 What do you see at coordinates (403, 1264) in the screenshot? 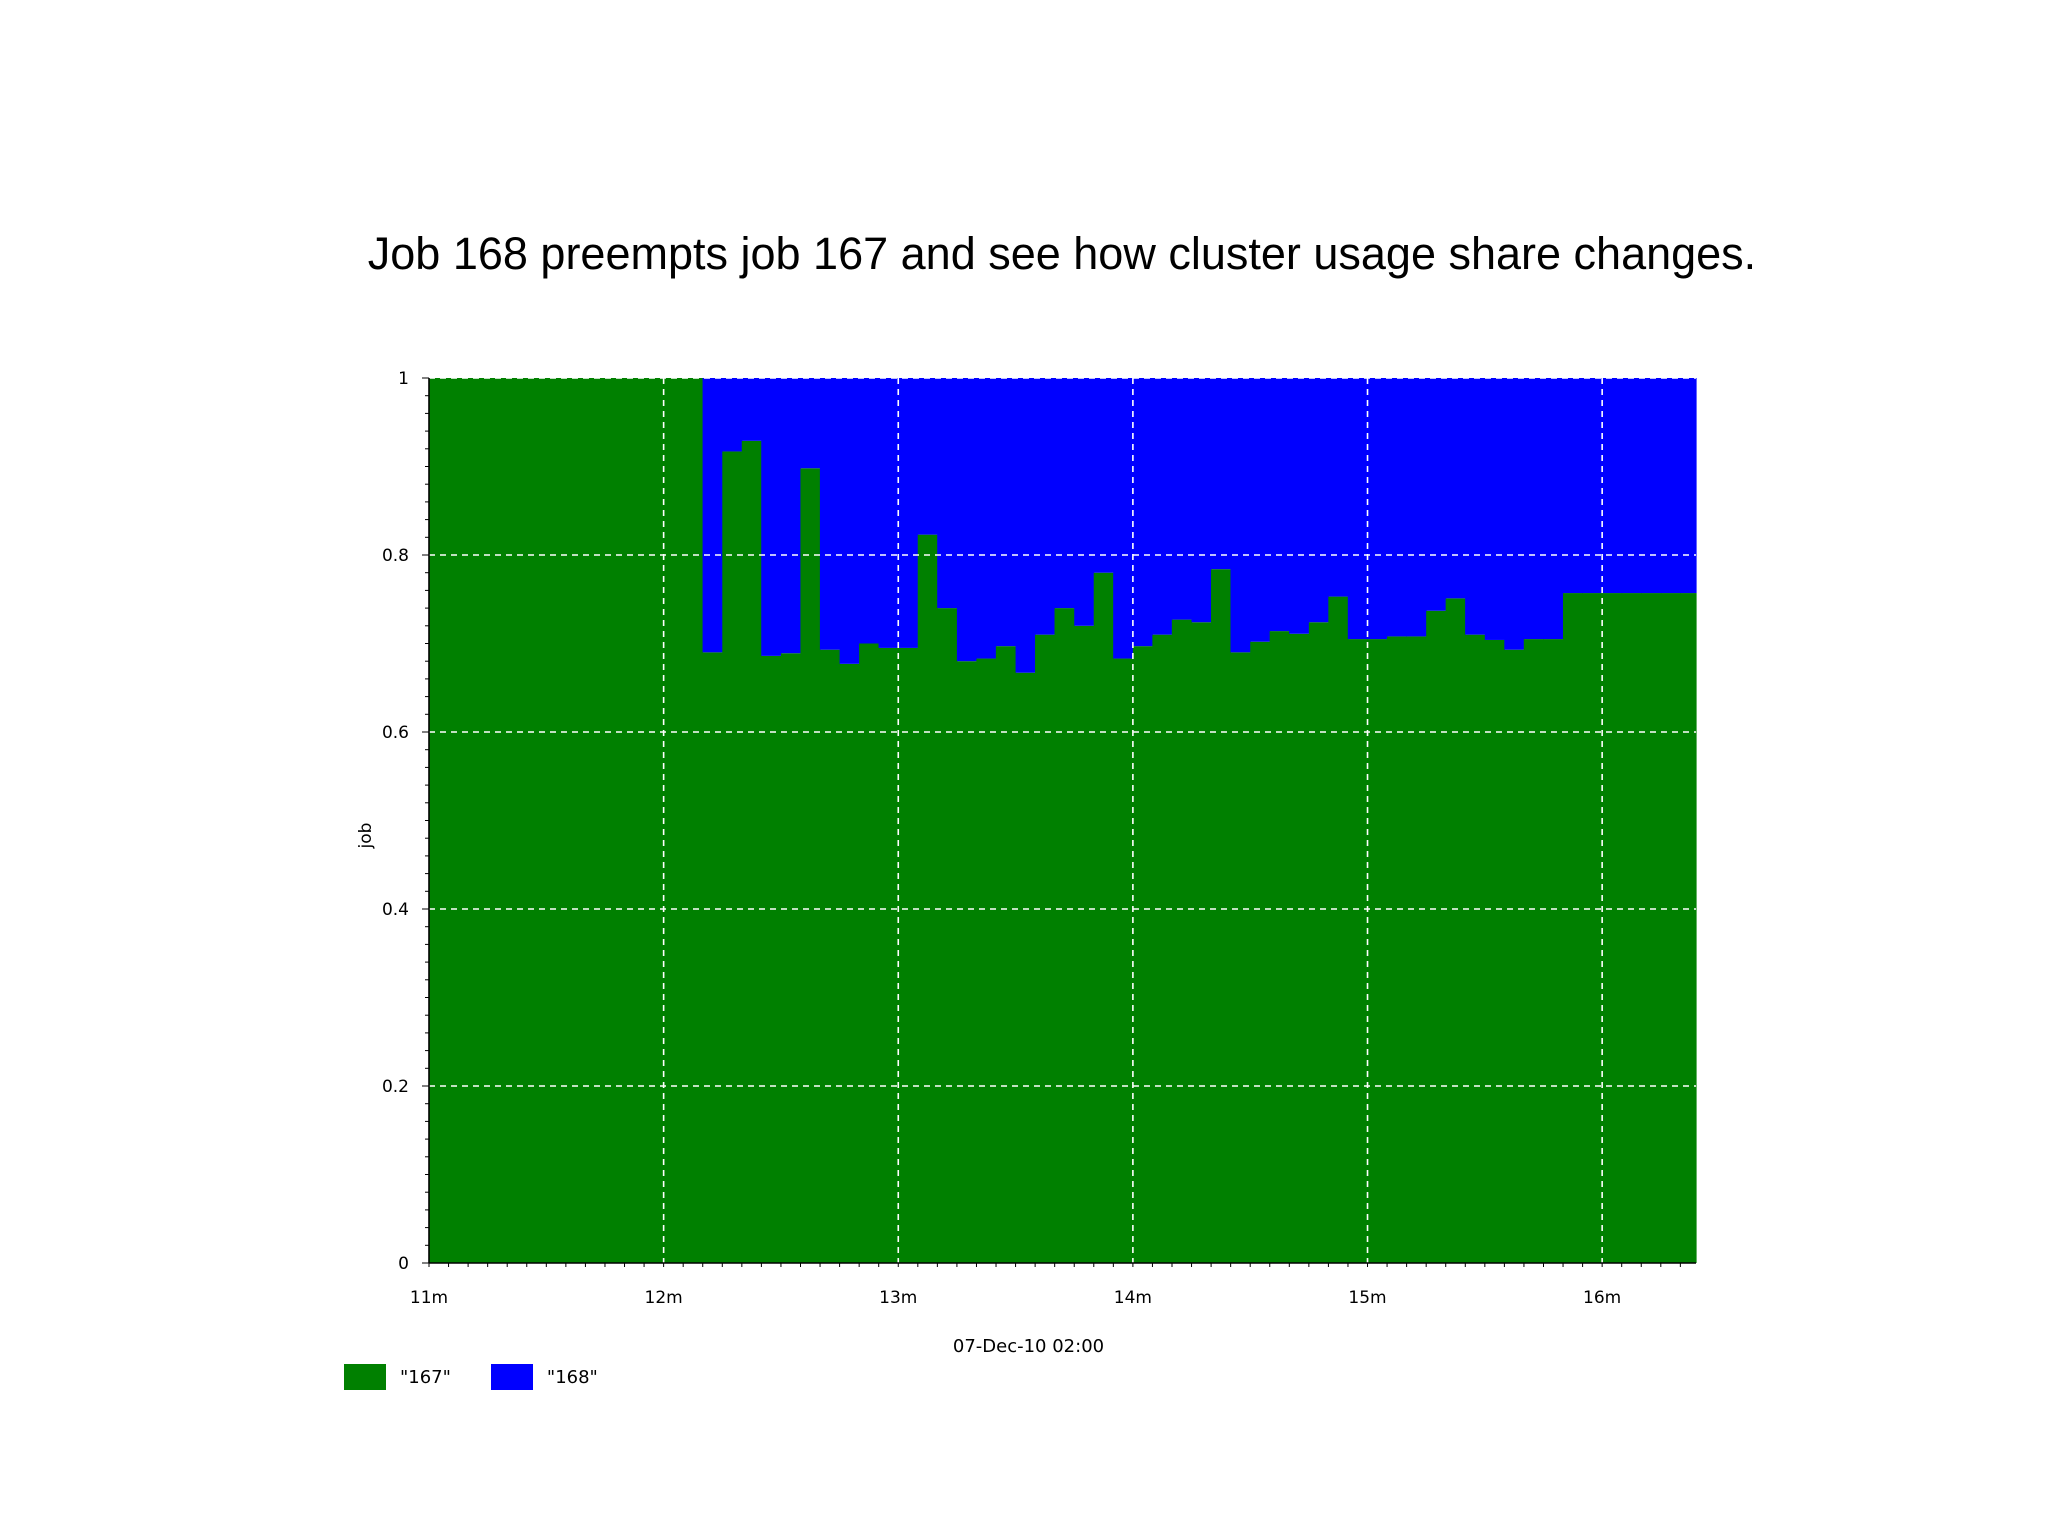
I see `y-tick-label-0: 0` at bounding box center [403, 1264].